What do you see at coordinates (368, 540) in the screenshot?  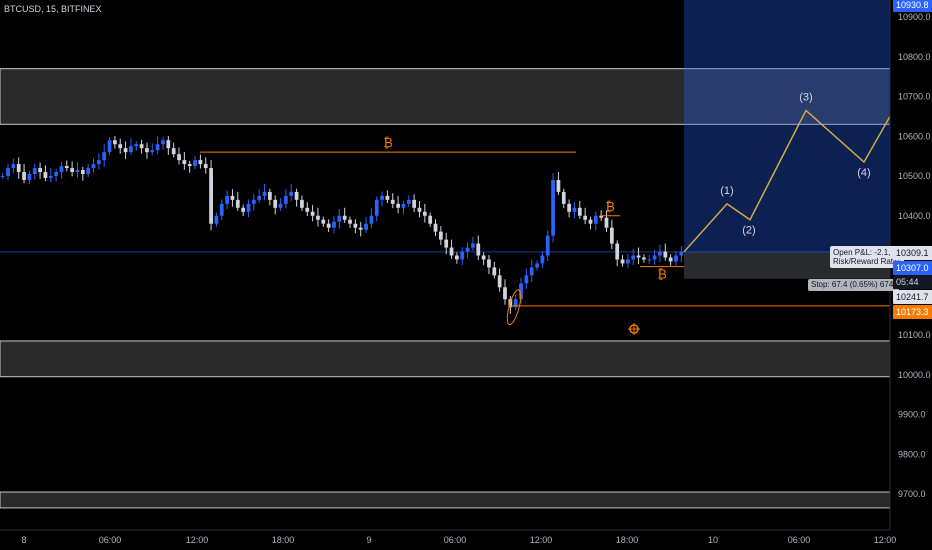 I see `time-tick: 9` at bounding box center [368, 540].